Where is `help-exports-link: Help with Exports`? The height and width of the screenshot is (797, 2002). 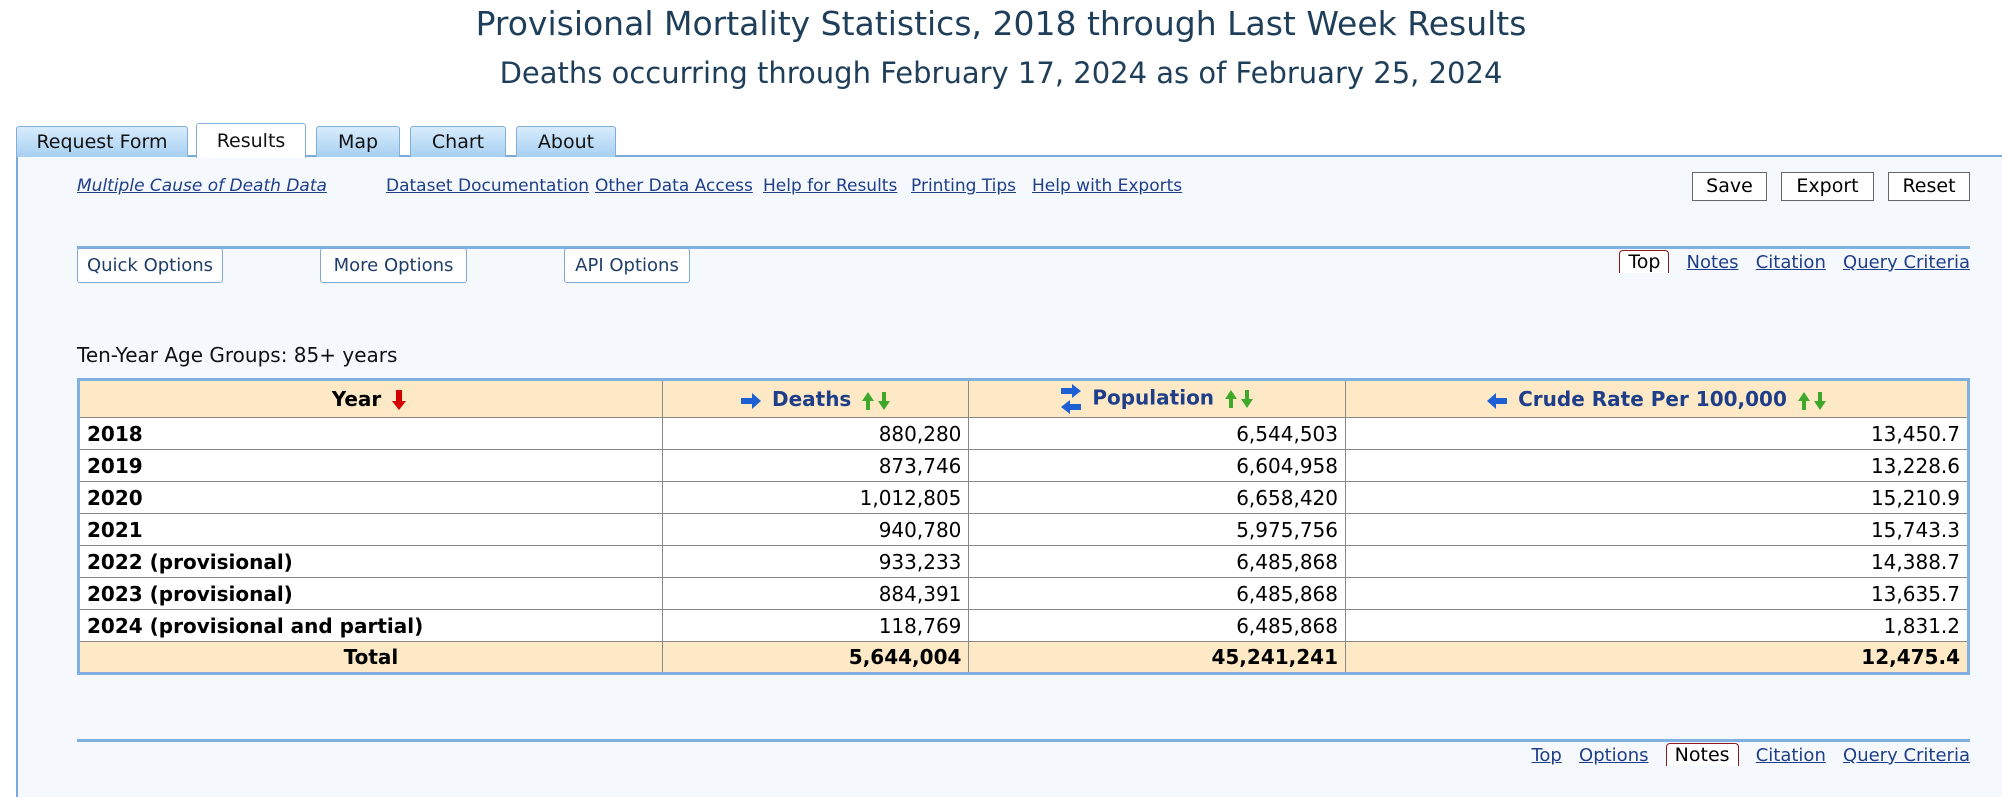
help-exports-link: Help with Exports is located at coordinates (1107, 186).